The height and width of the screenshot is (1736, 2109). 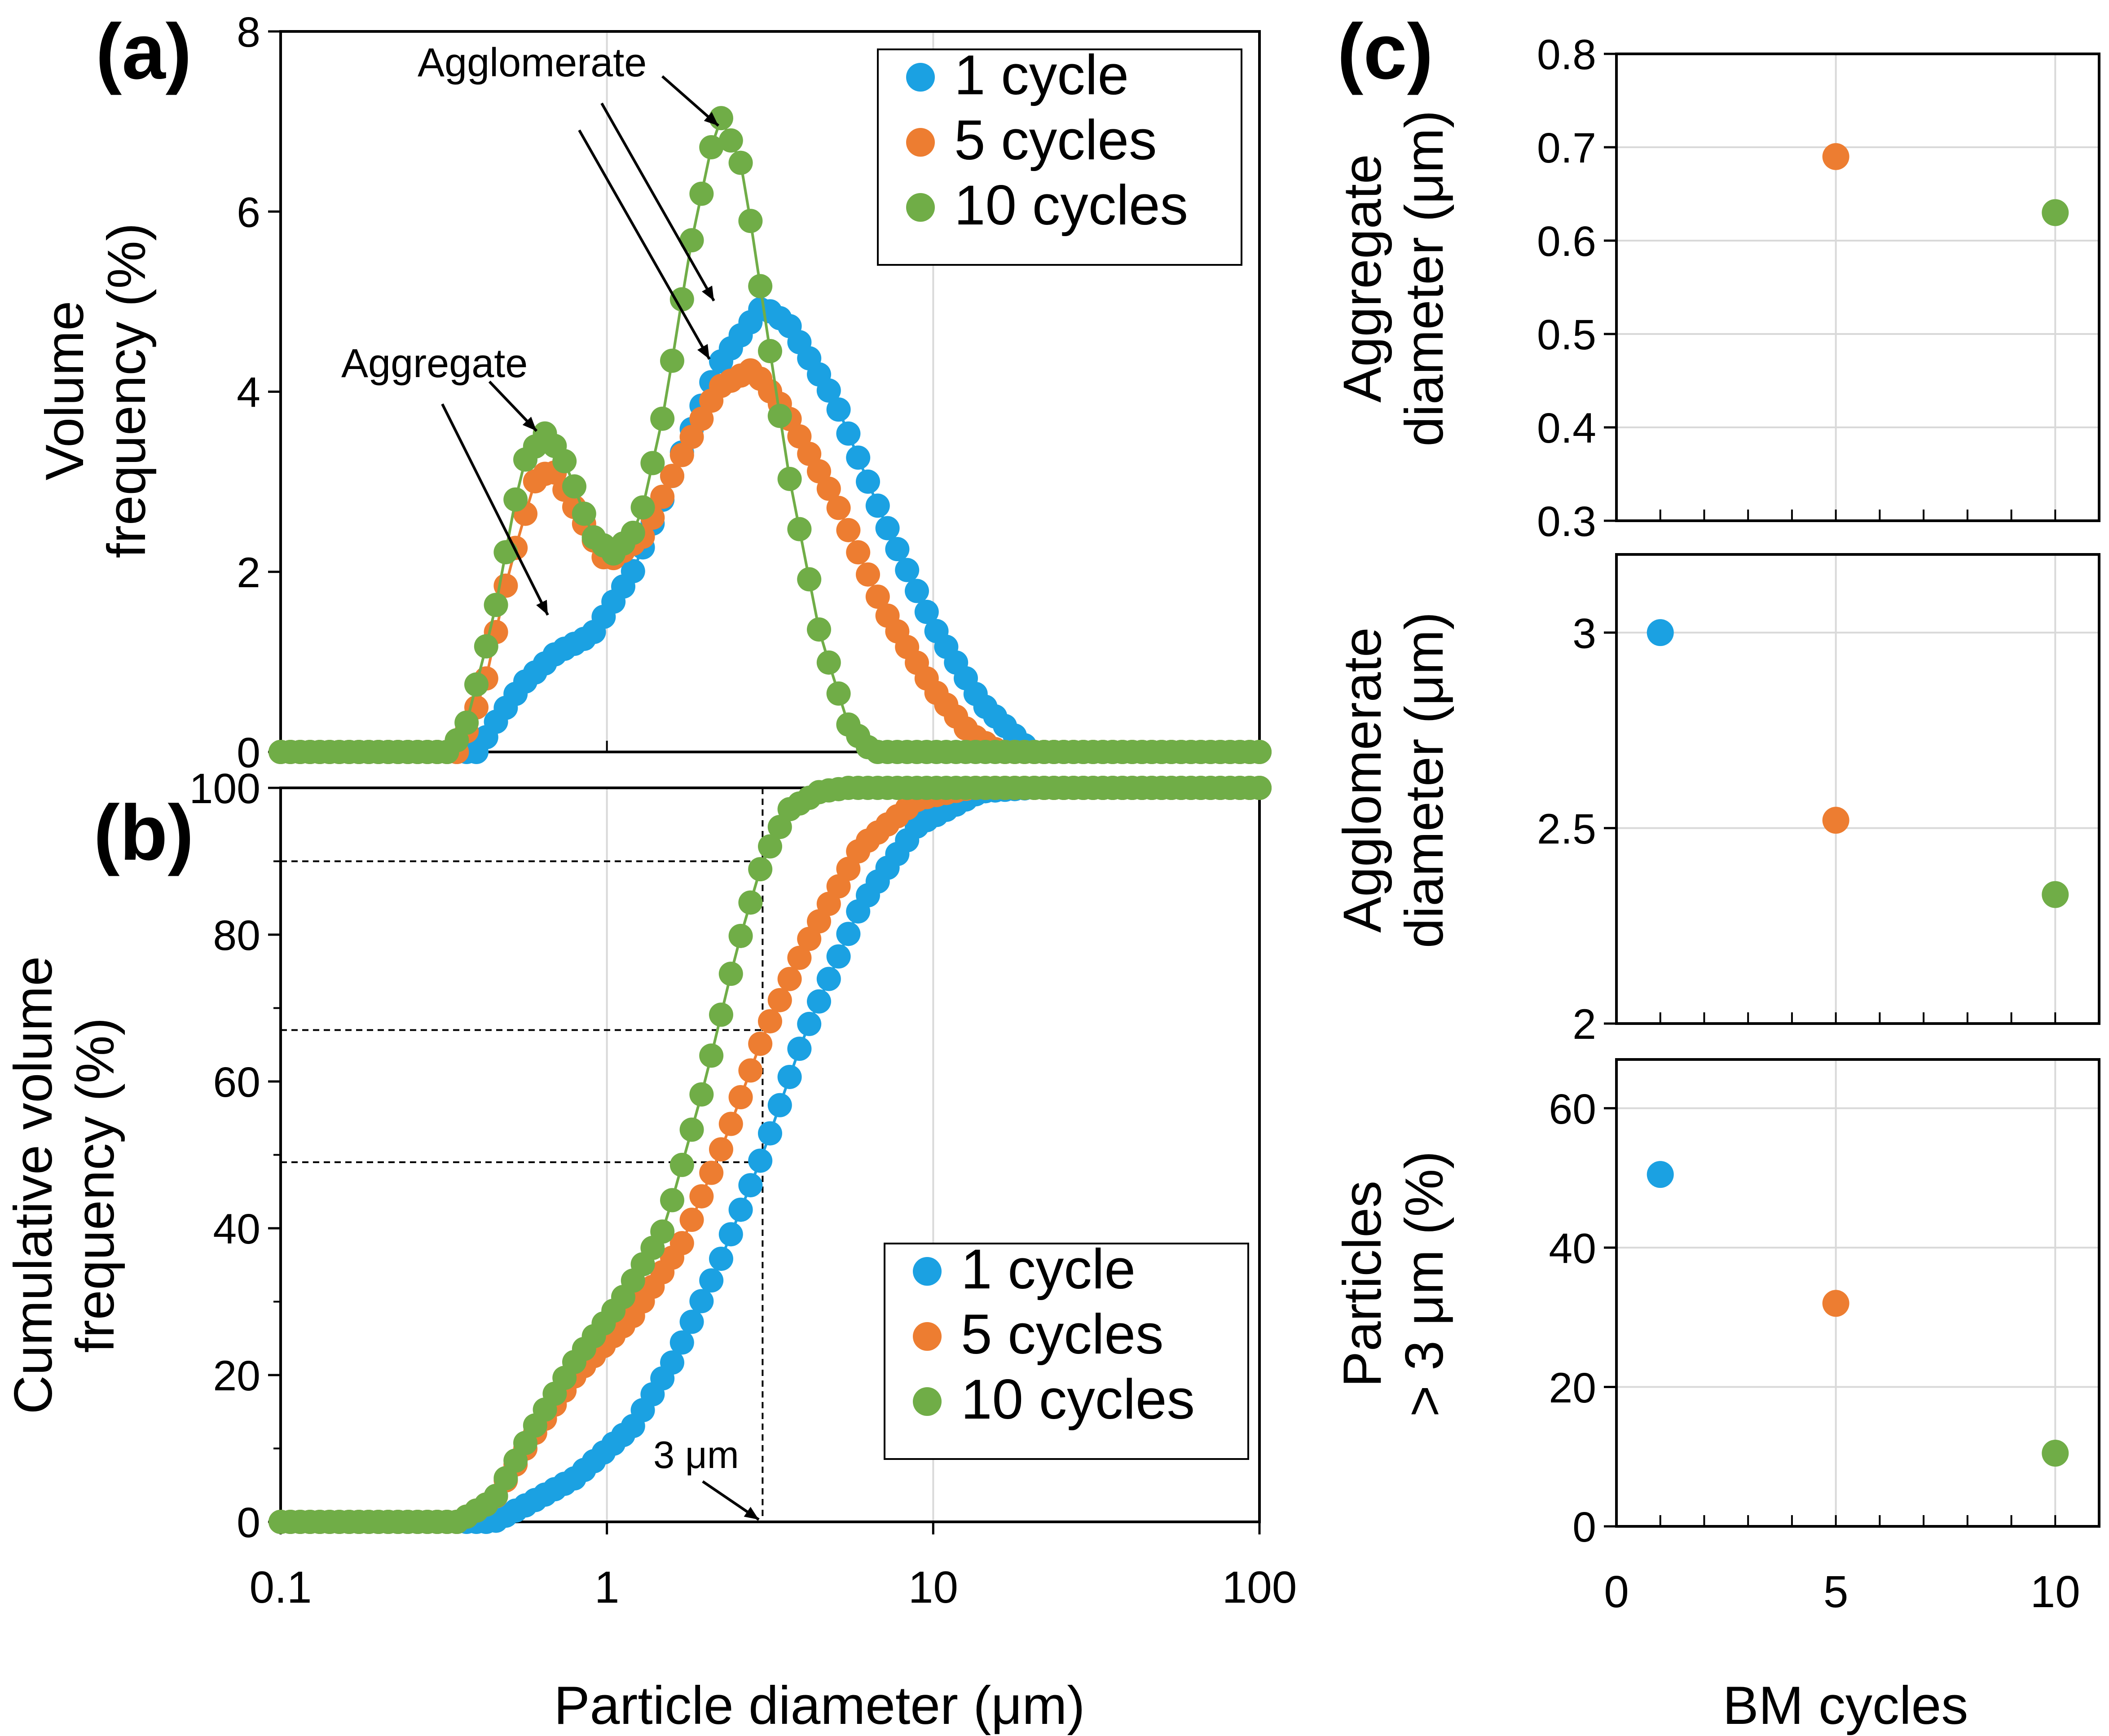 I want to click on c2-y-tick-label: 2, so click(x=1584, y=1024).